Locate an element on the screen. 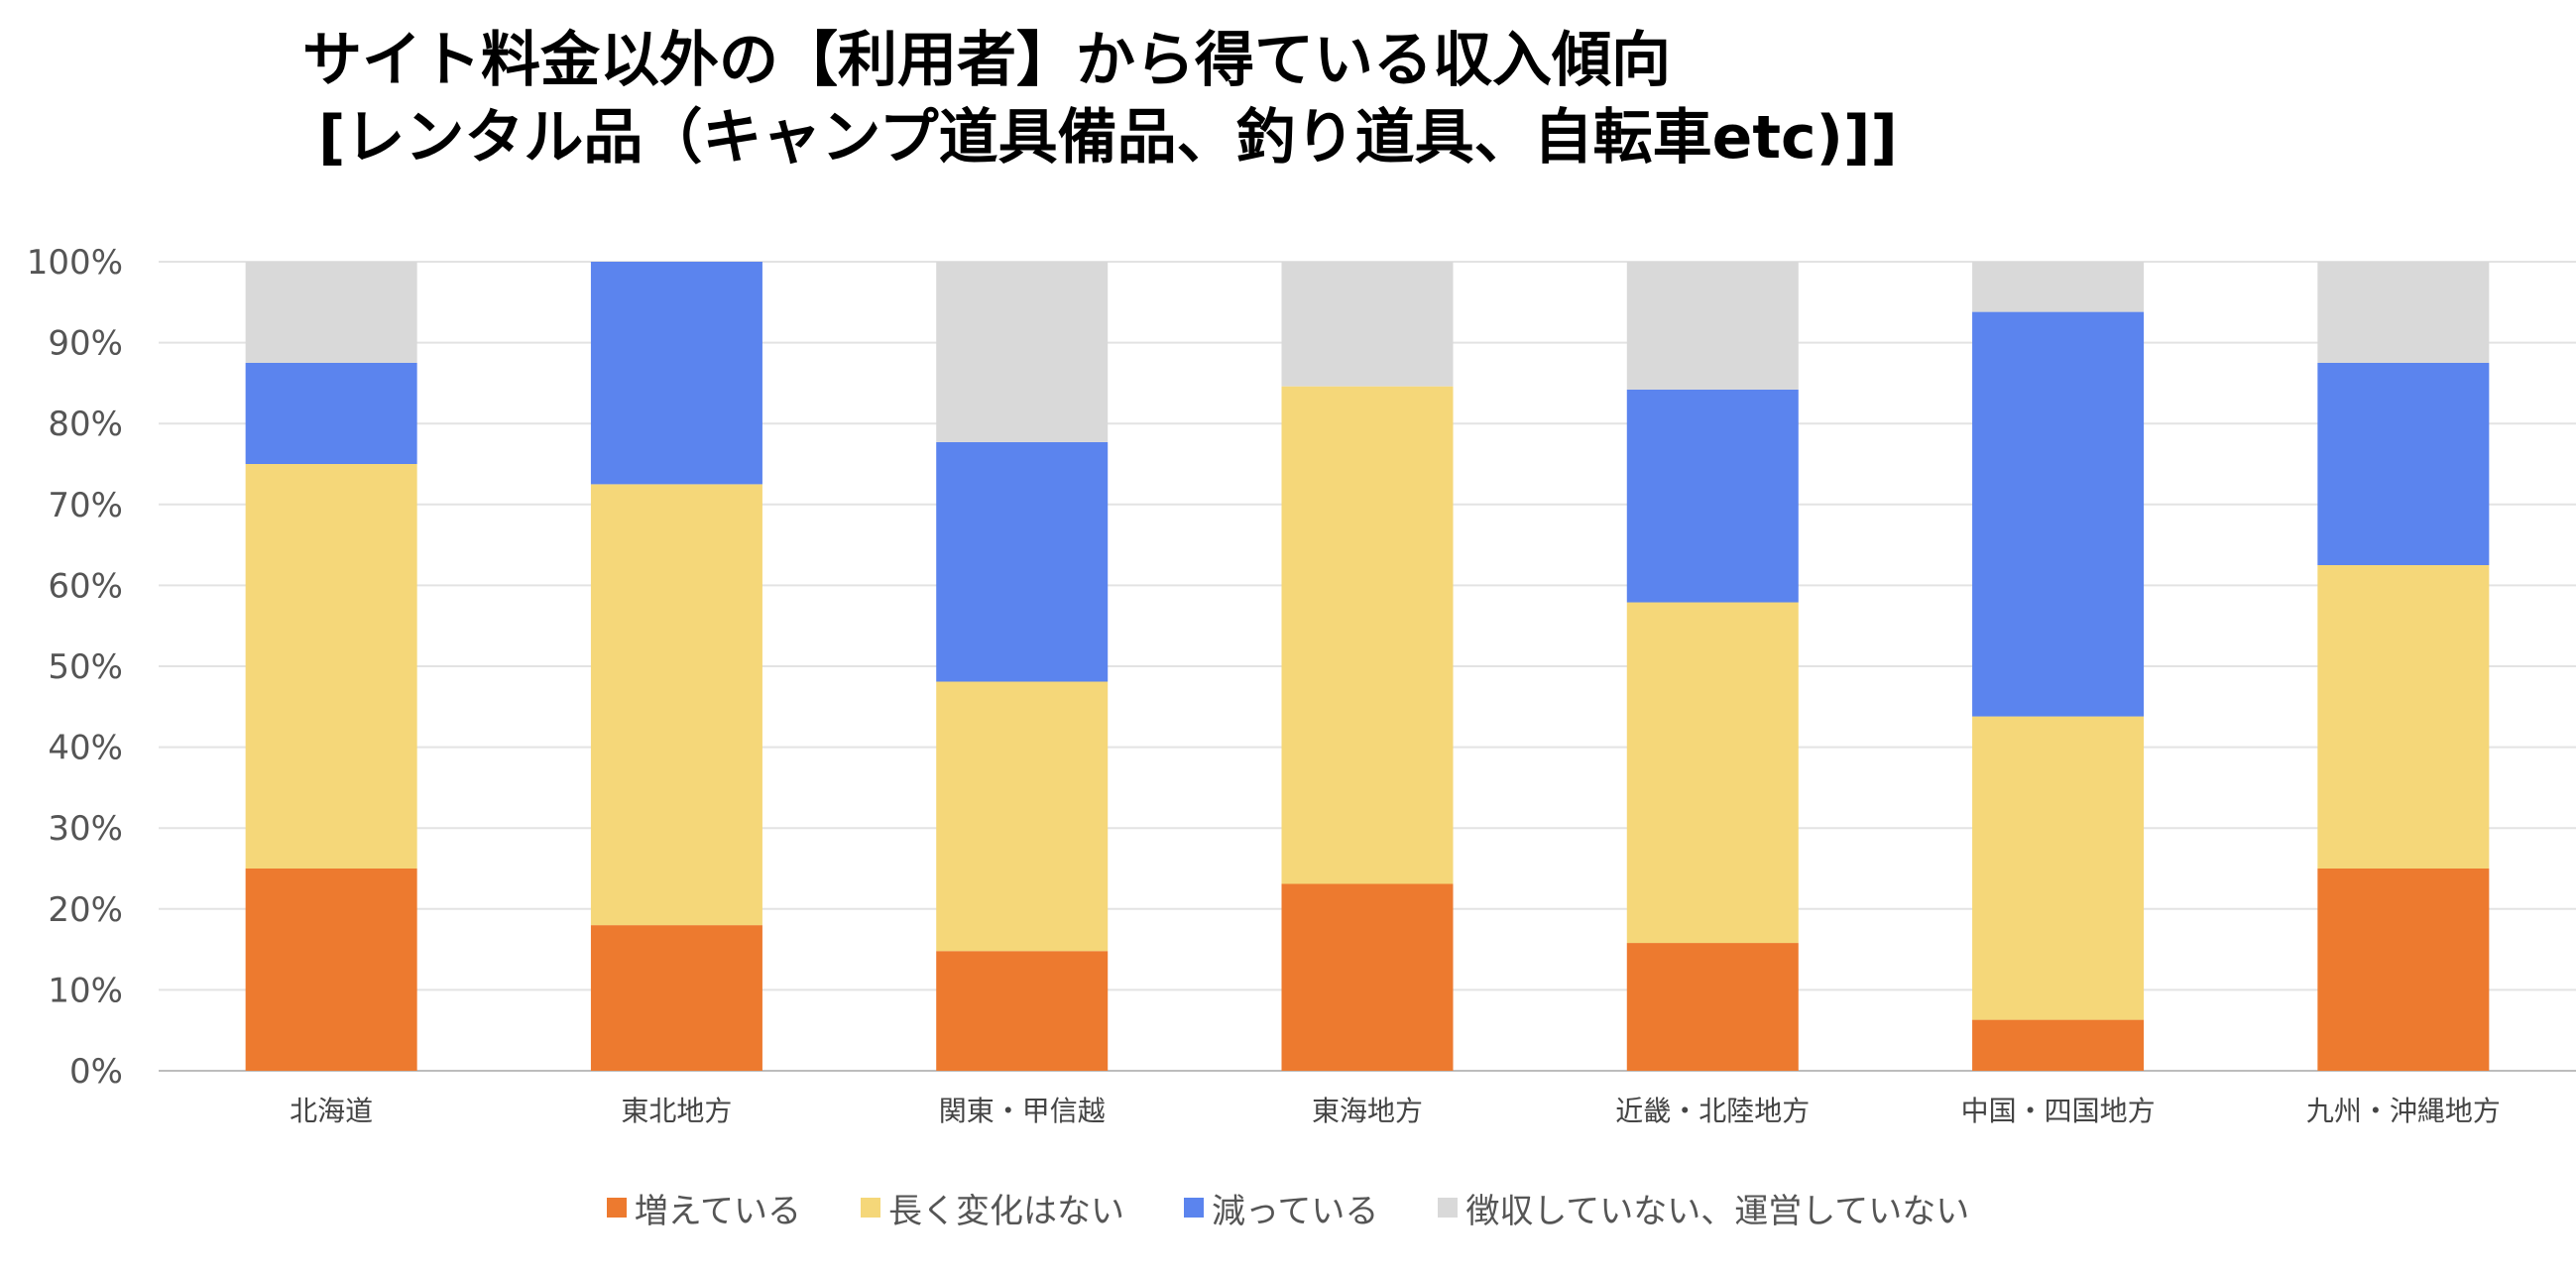 This screenshot has width=2576, height=1277. legend: 増えている 長く変化はない 減っている 徴収していない、運営していない is located at coordinates (1288, 1207).